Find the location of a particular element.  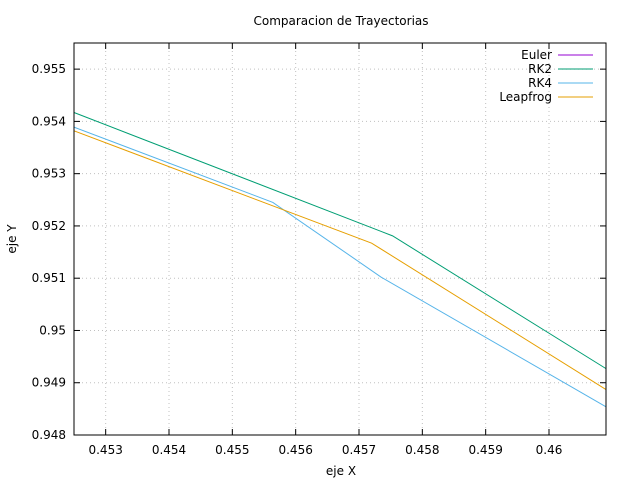

y-tick-label: 0.949 is located at coordinates (49, 383).